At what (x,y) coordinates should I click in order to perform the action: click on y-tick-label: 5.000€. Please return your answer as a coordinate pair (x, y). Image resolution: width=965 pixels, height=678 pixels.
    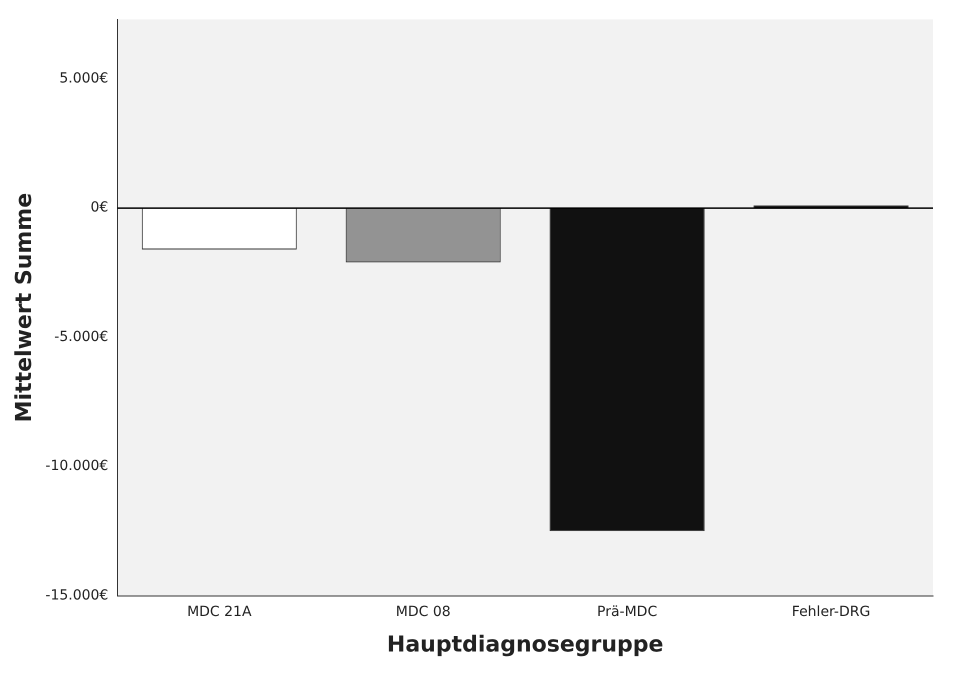
    Looking at the image, I should click on (83, 78).